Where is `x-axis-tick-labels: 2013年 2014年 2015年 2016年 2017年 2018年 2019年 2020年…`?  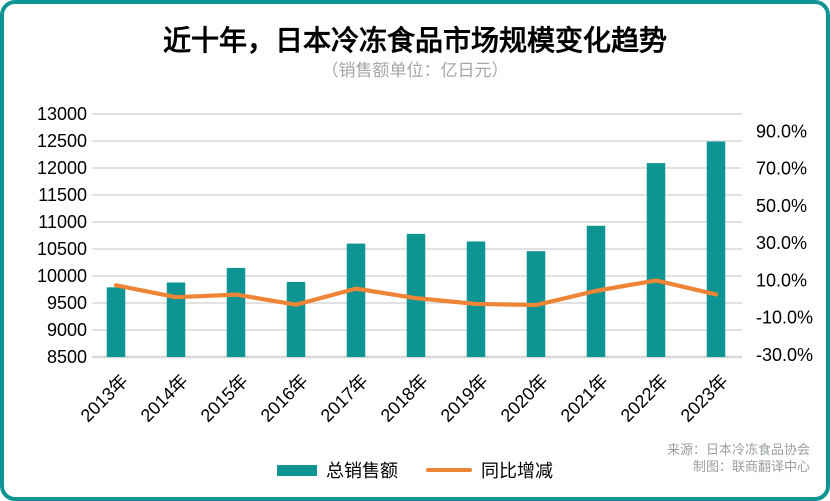
x-axis-tick-labels: 2013年 2014年 2015年 2016年 2017年 2018年 2019年 2020年… is located at coordinates (404, 398).